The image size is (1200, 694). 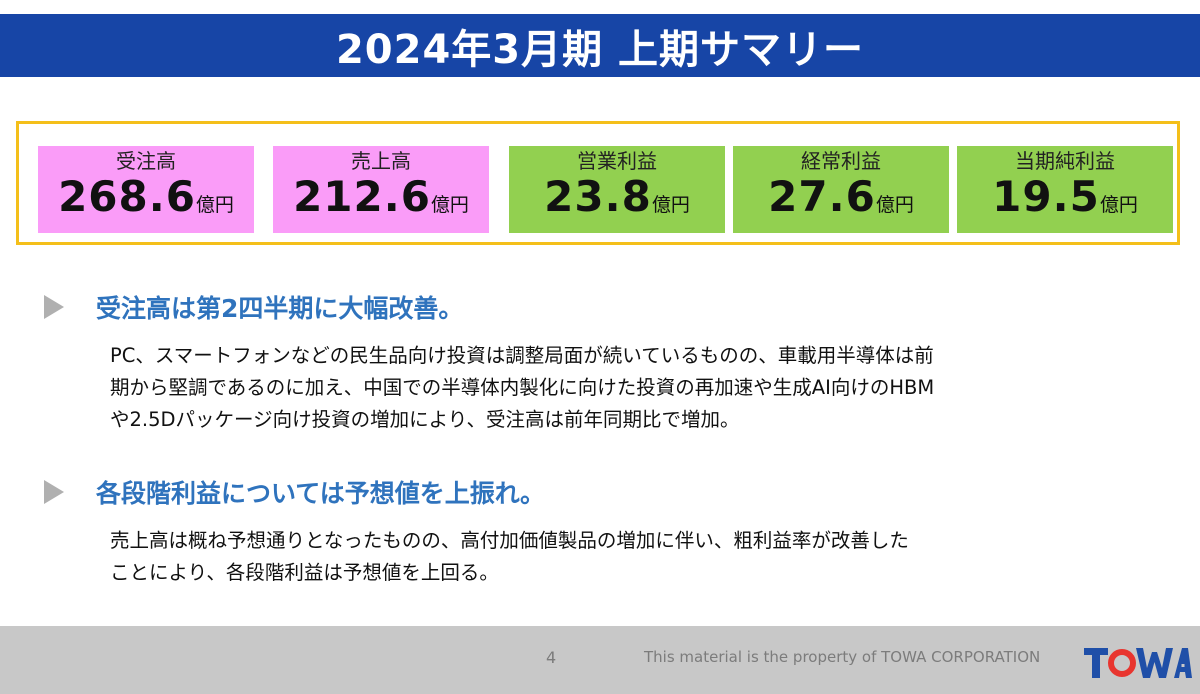 I want to click on kpi-label: 営業利益, so click(x=617, y=161).